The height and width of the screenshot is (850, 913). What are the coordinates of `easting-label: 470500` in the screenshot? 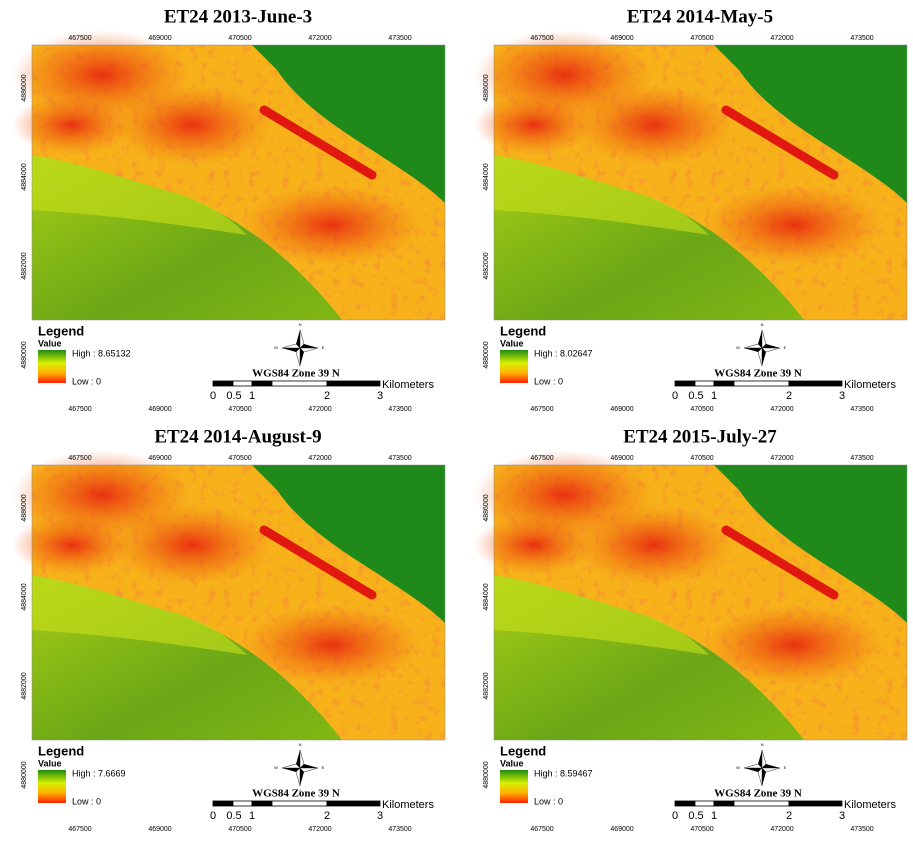 It's located at (239, 409).